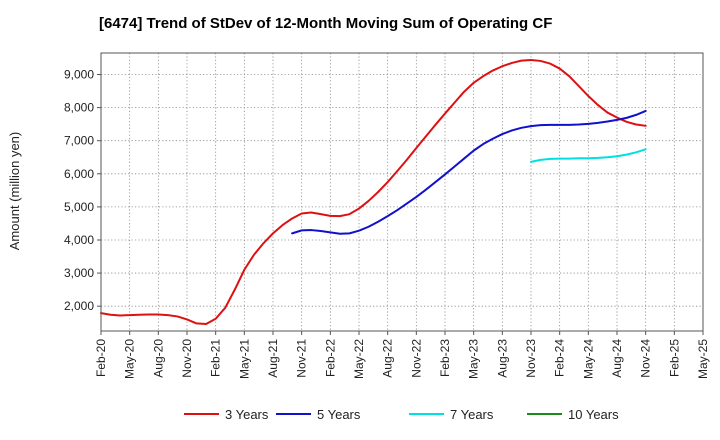 Image resolution: width=720 pixels, height=440 pixels. Describe the element at coordinates (79, 75) in the screenshot. I see `y-tick-label: 9,000` at that location.